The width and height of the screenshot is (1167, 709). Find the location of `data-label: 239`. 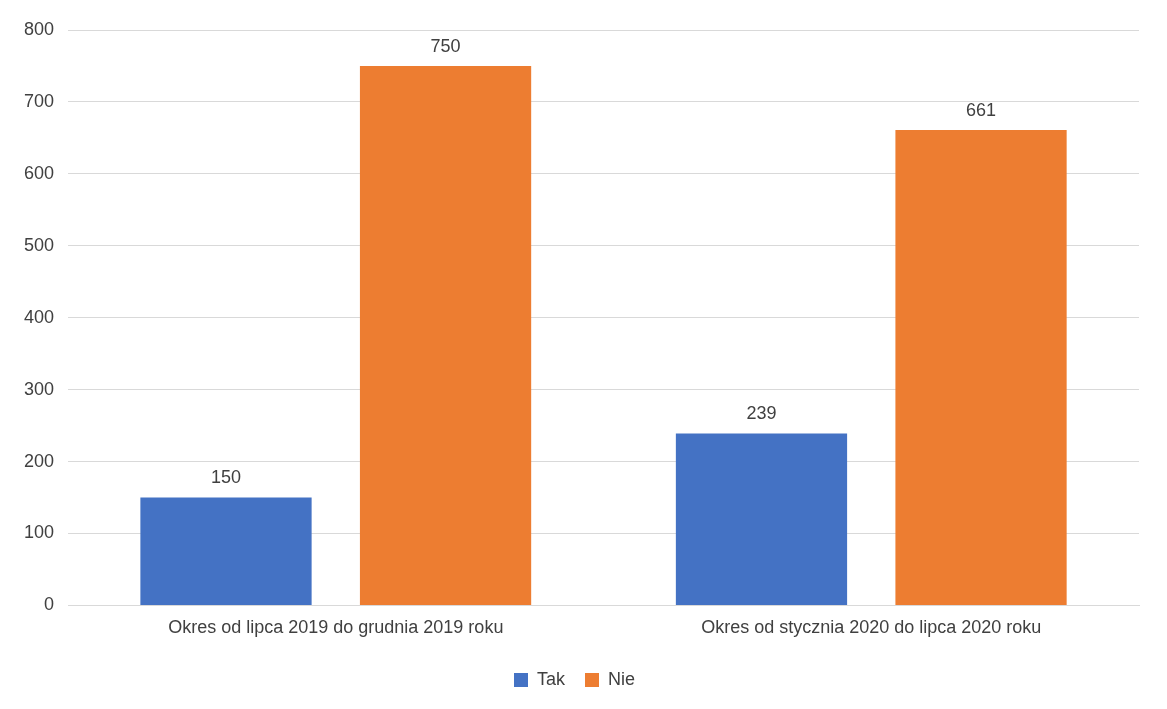

data-label: 239 is located at coordinates (761, 413).